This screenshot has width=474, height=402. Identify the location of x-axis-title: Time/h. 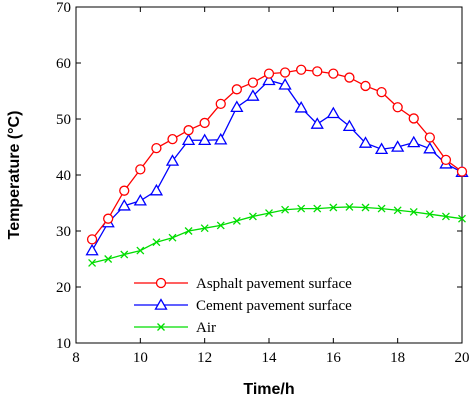
(268, 389).